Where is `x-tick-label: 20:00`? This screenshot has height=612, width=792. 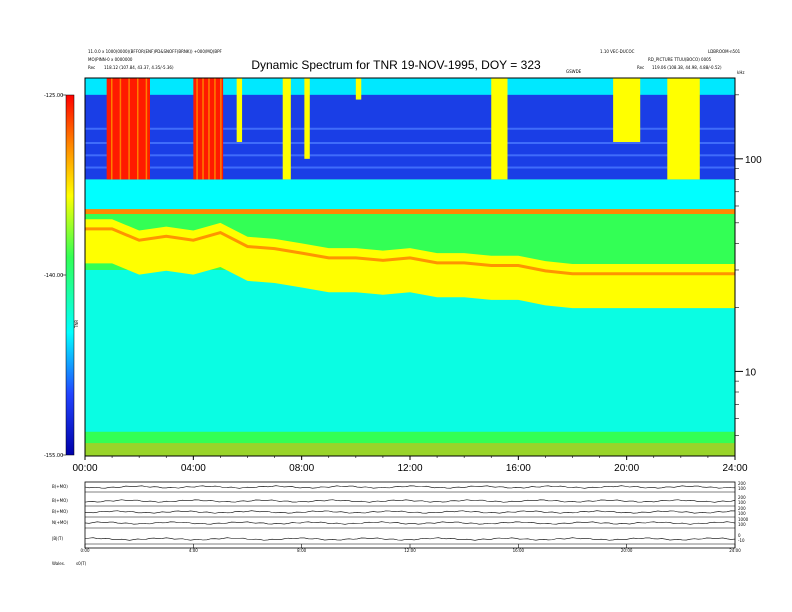
x-tick-label: 20:00 is located at coordinates (626, 468).